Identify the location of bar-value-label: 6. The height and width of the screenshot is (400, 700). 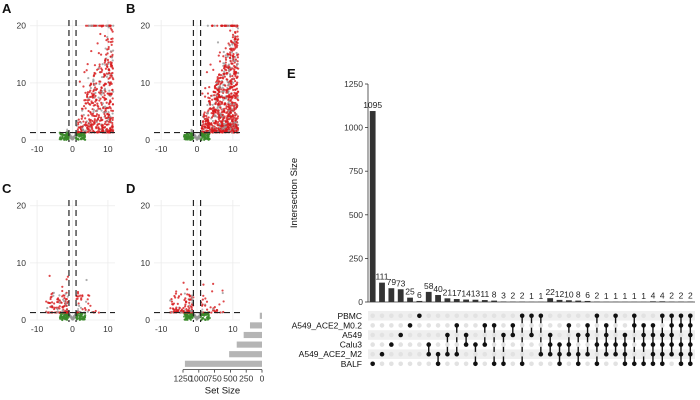
(587, 295).